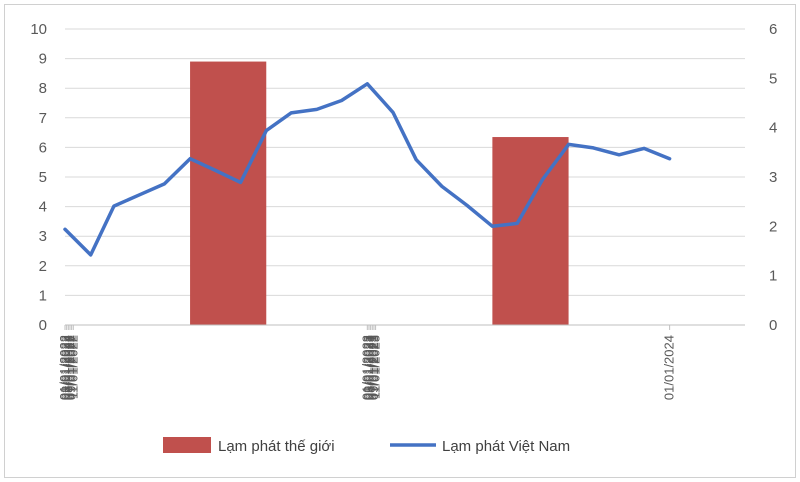 The image size is (800, 482). Describe the element at coordinates (43, 207) in the screenshot. I see `left-tick-label: 4` at that location.